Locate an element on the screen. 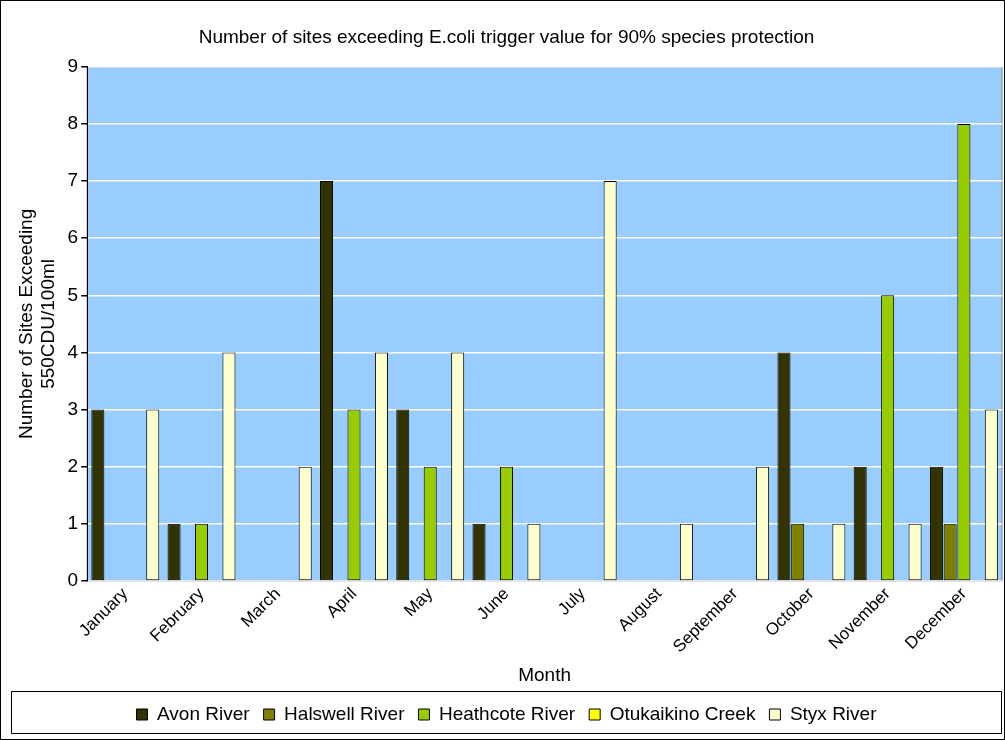 This screenshot has width=1005, height=740. chart-title: Number of sites exceeding E.coli trigger value for 90% species protection is located at coordinates (506, 36).